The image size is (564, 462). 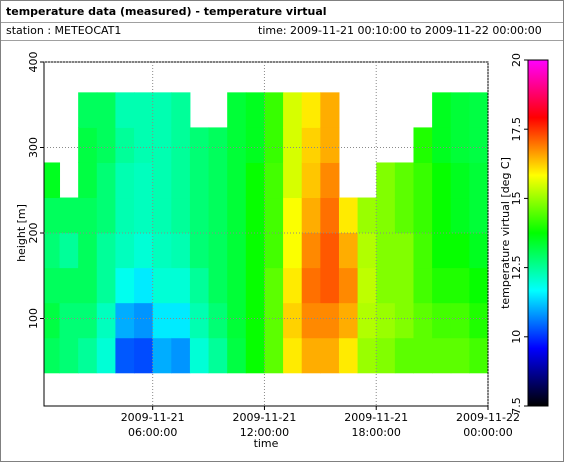 What do you see at coordinates (21, 233) in the screenshot?
I see `y-axis-label: height [m]` at bounding box center [21, 233].